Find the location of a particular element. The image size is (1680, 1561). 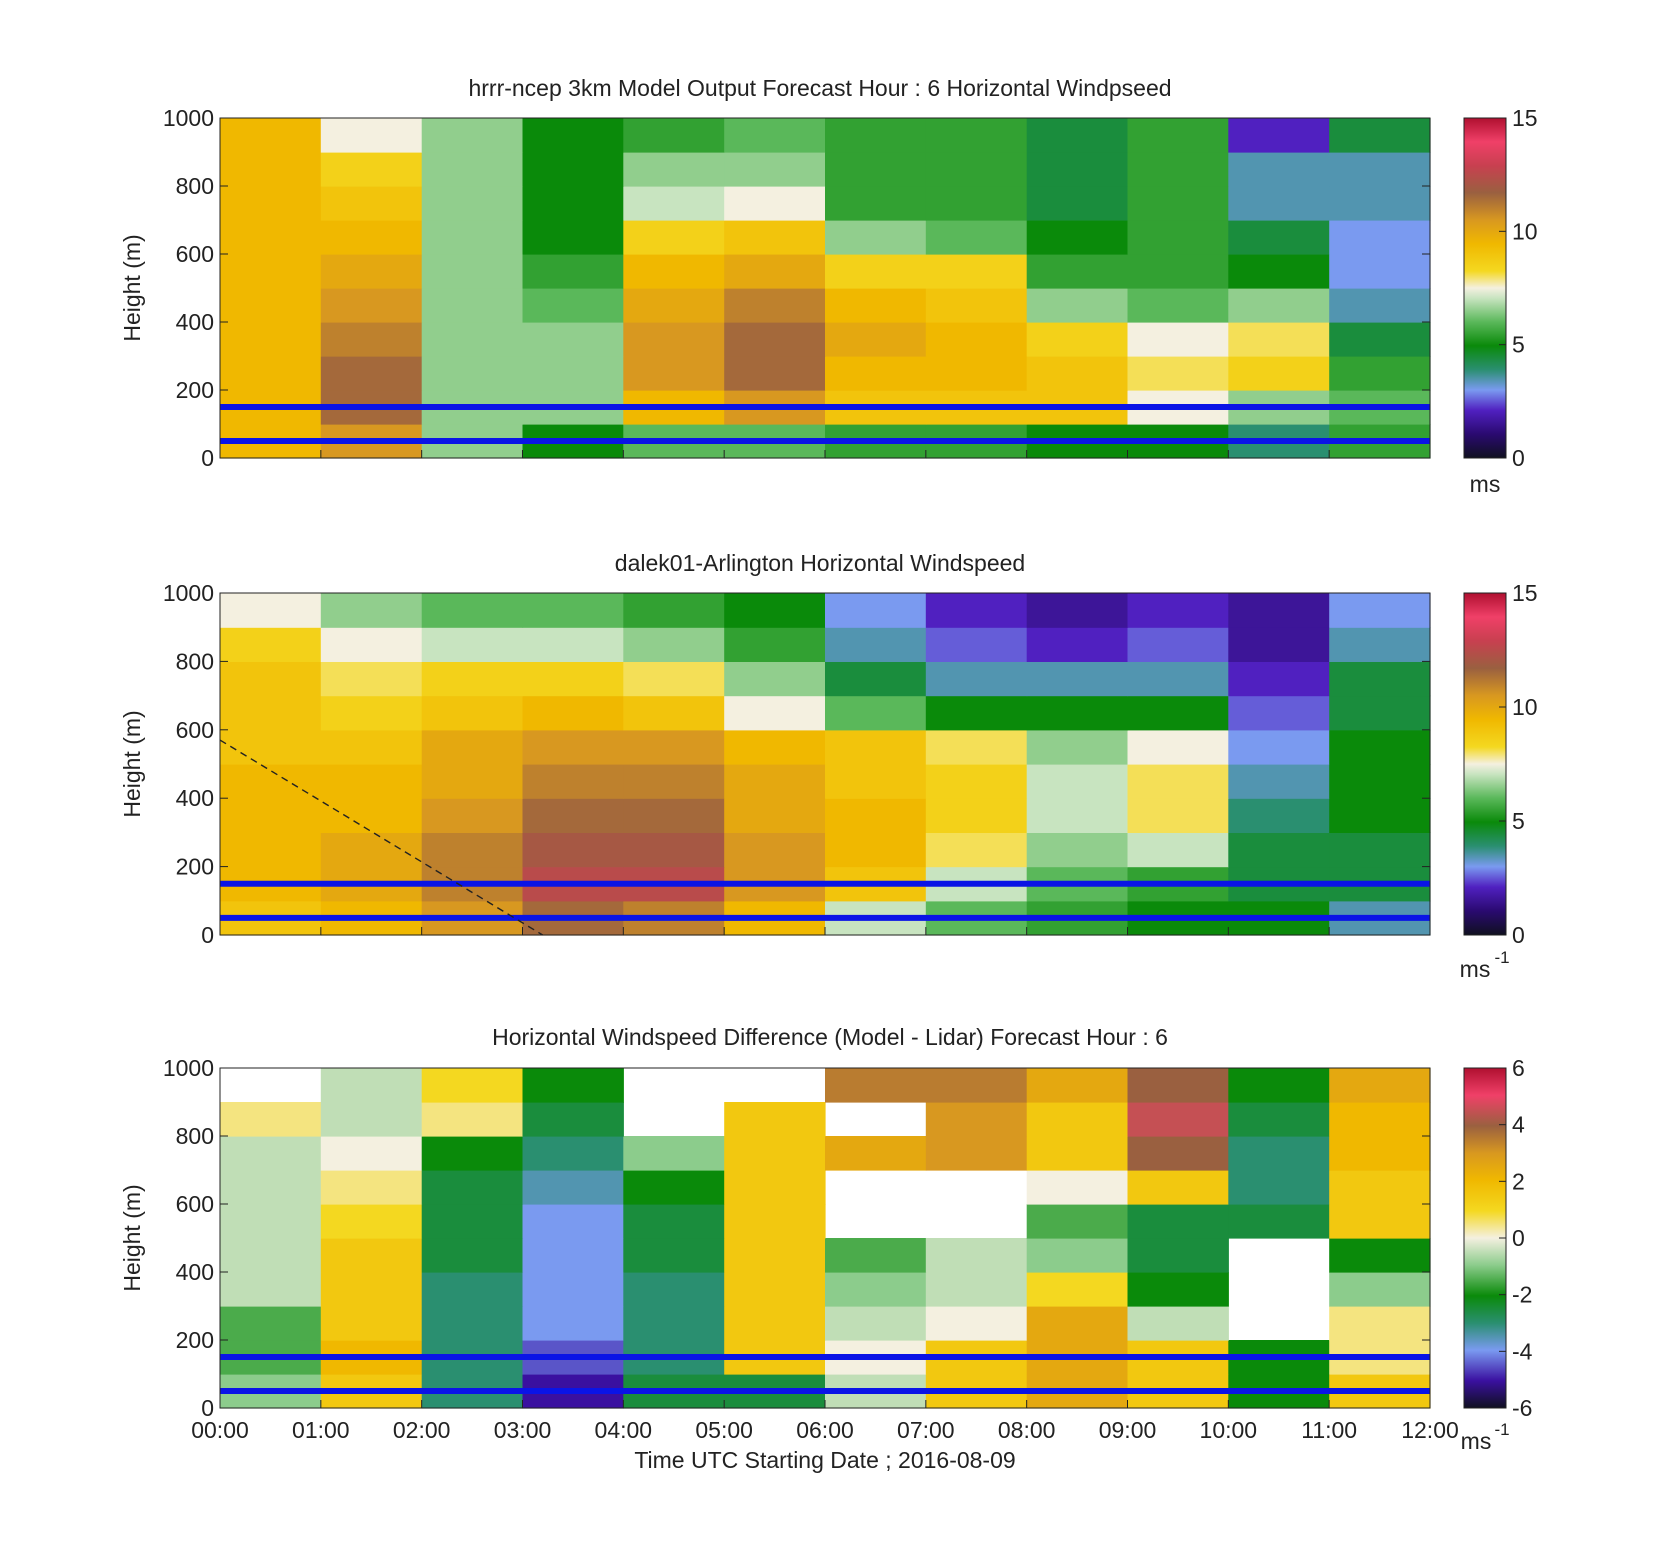

x-axis-ticks is located at coordinates (825, 1404).